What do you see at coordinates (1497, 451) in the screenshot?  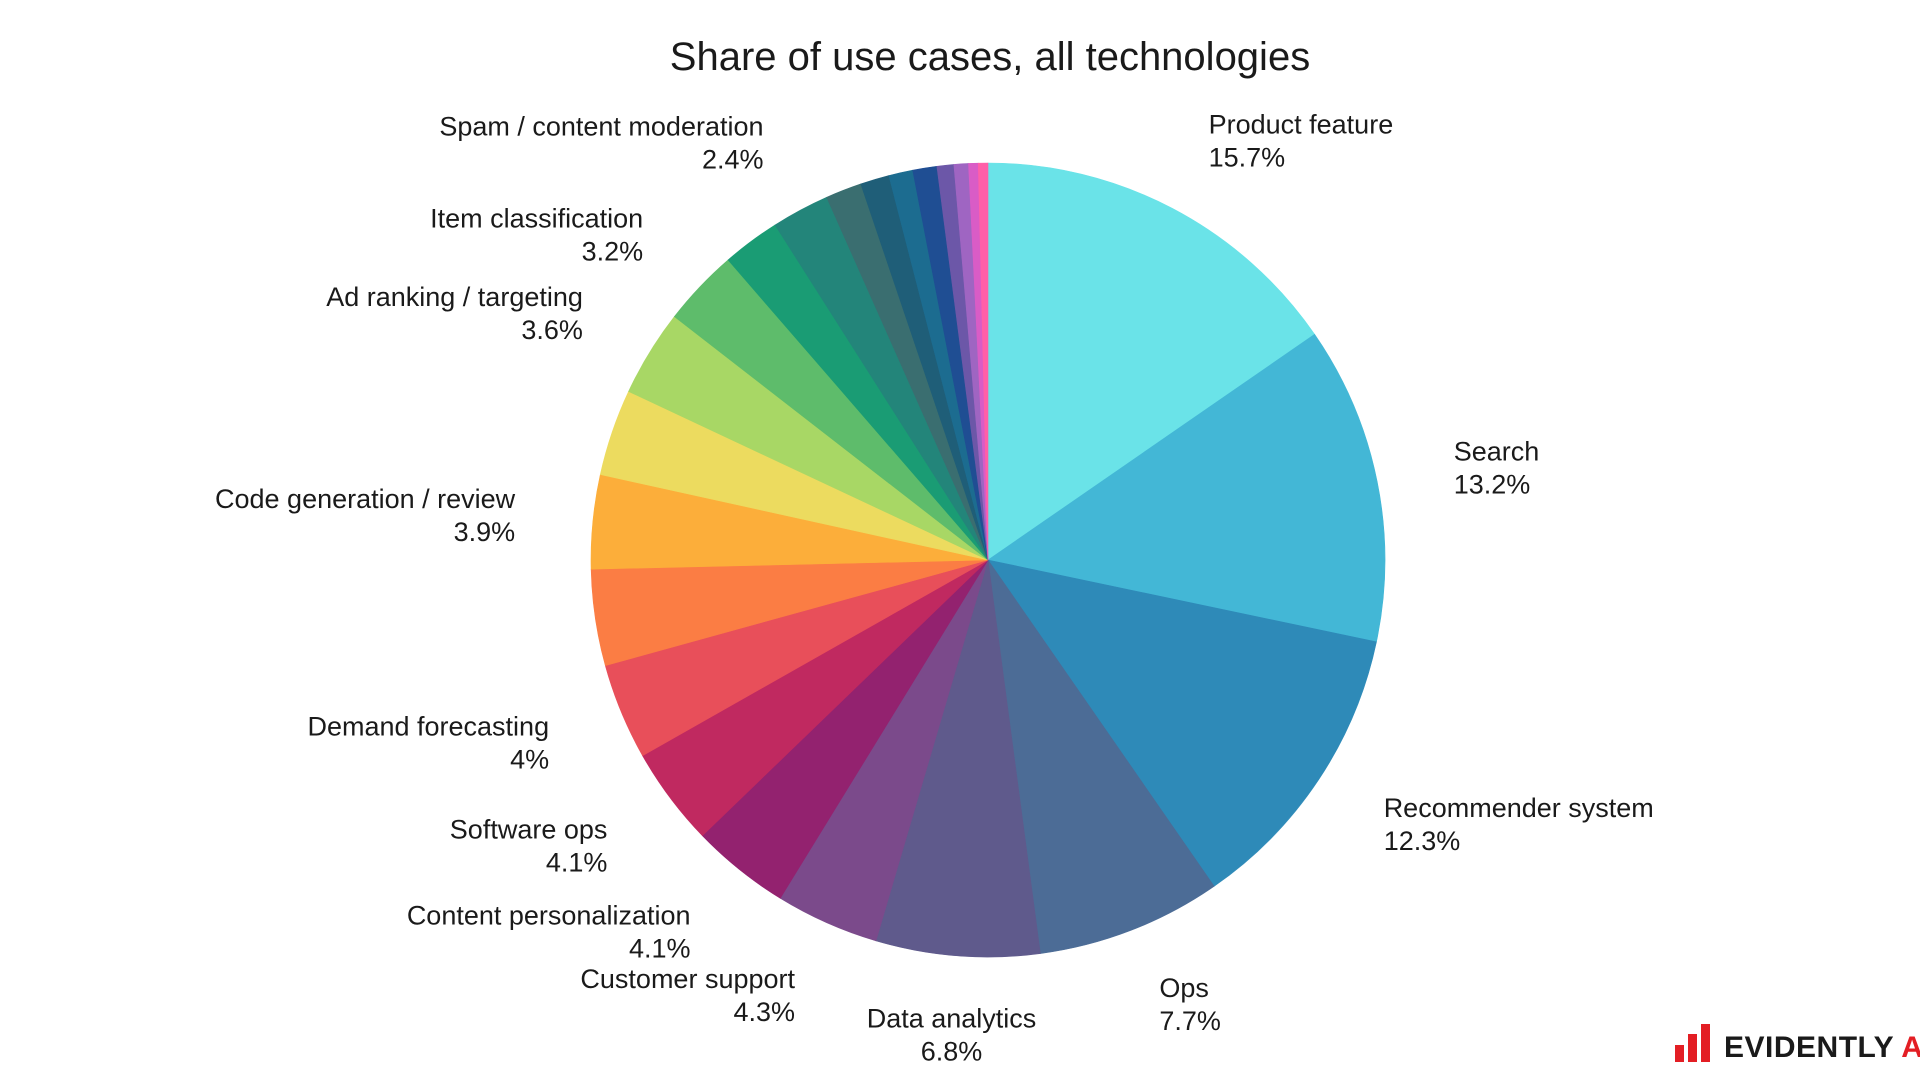 I see `slice-label-name: Search` at bounding box center [1497, 451].